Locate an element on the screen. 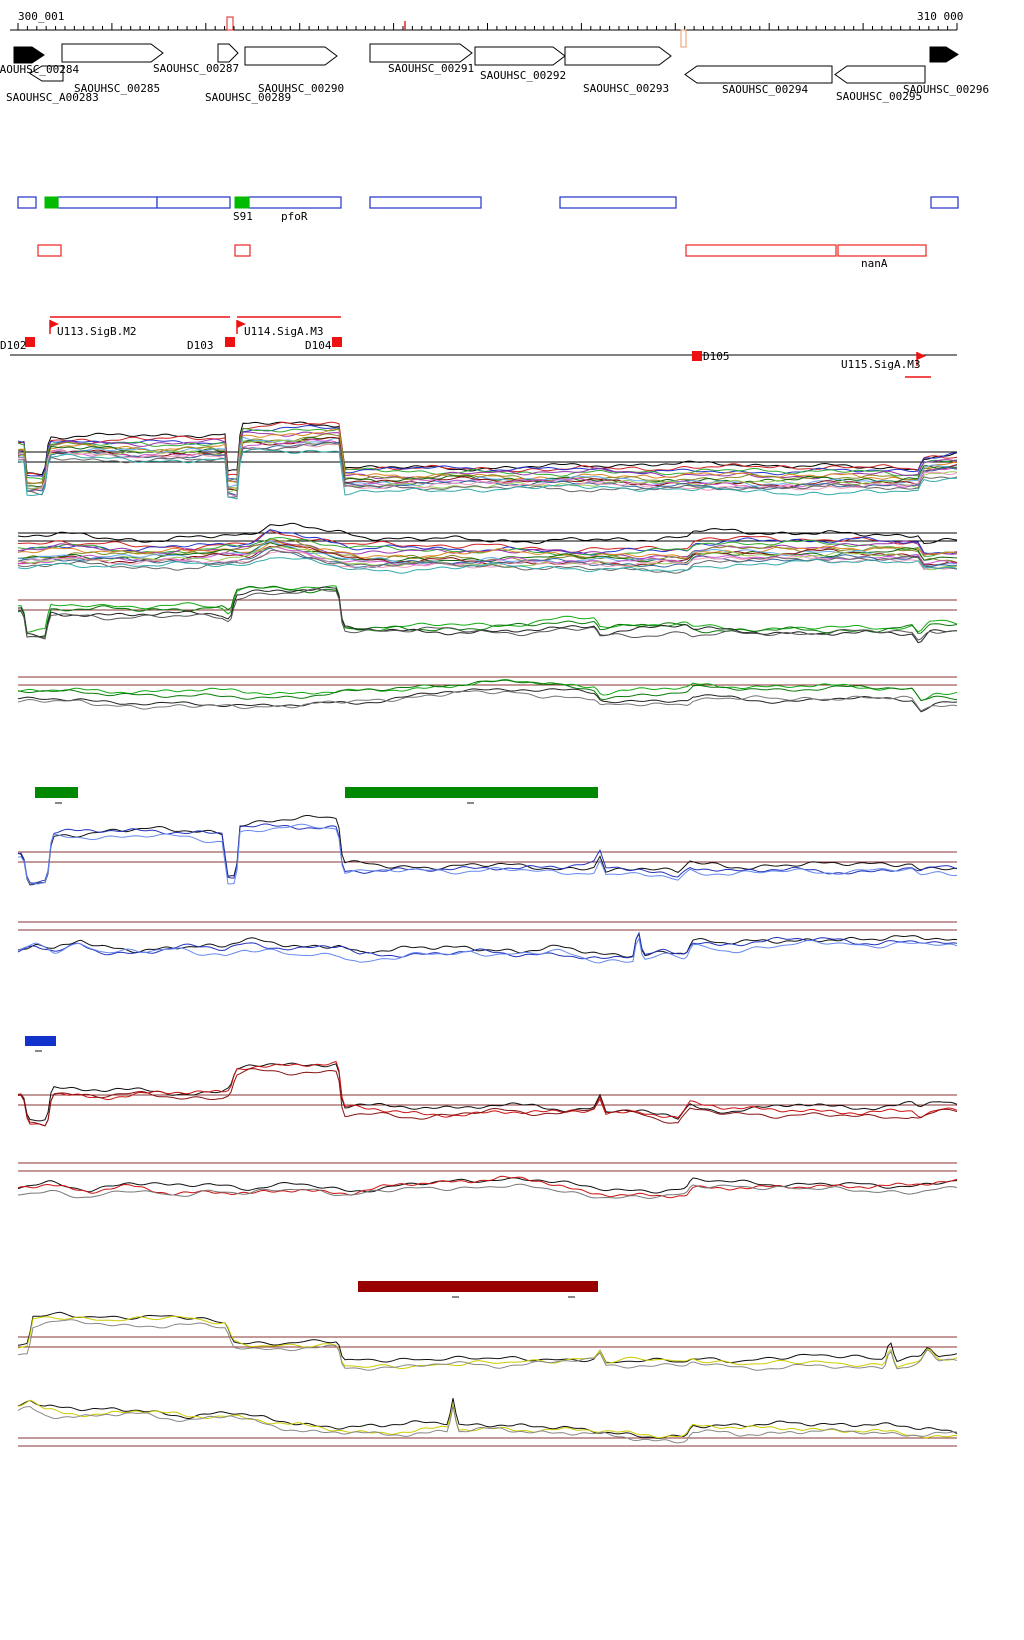 The width and height of the screenshot is (1024, 1640). ruler-mark-red is located at coordinates (230, 23).